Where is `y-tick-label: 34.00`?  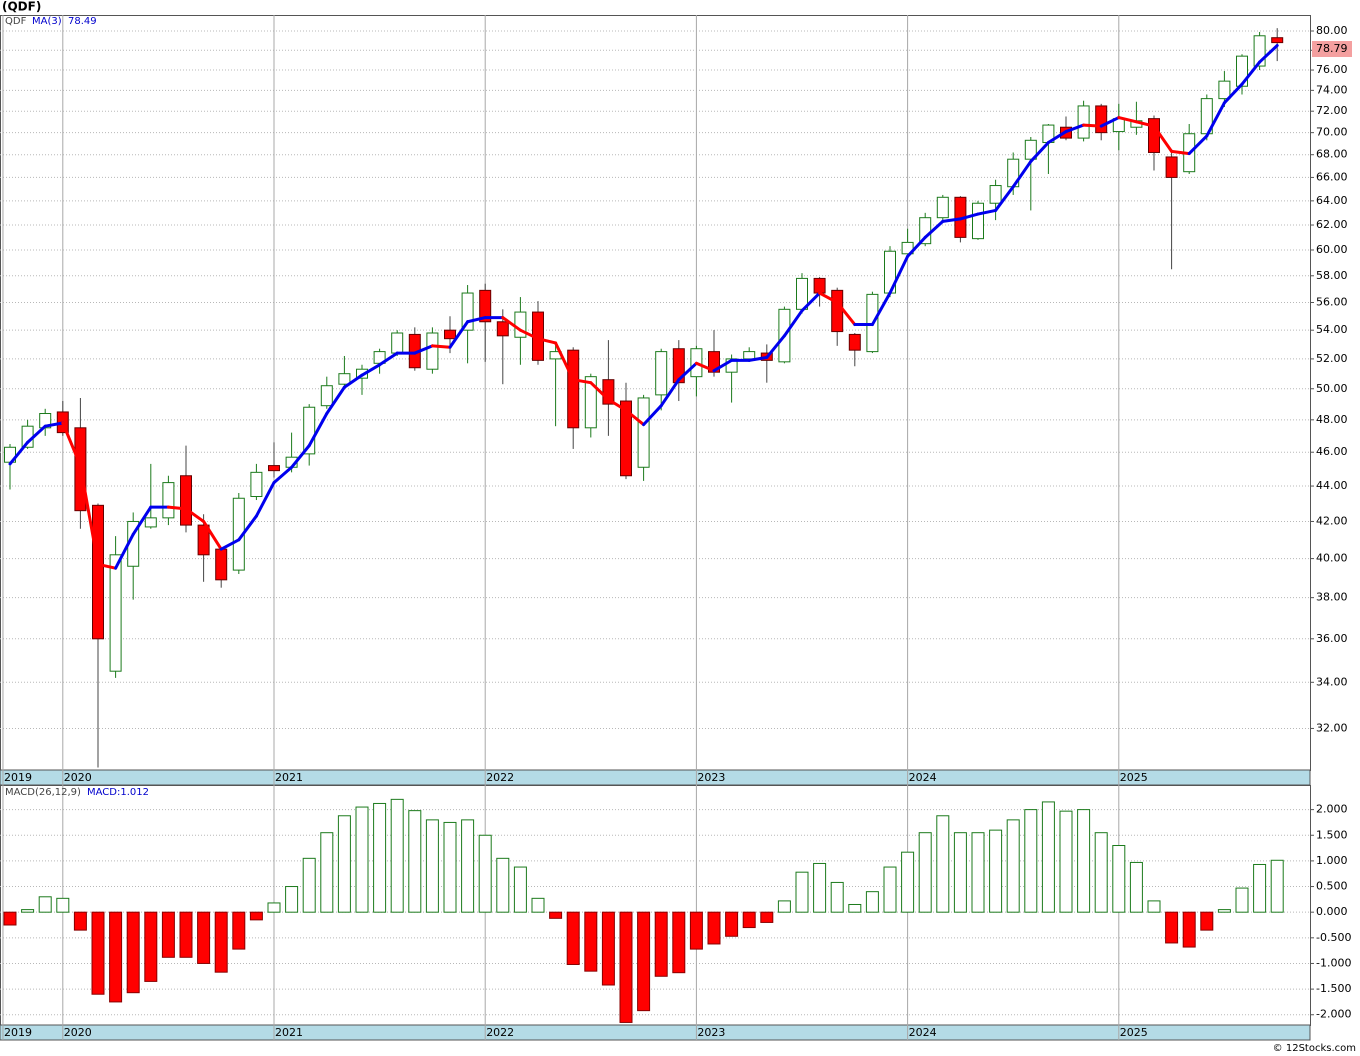
y-tick-label: 34.00 is located at coordinates (1332, 681).